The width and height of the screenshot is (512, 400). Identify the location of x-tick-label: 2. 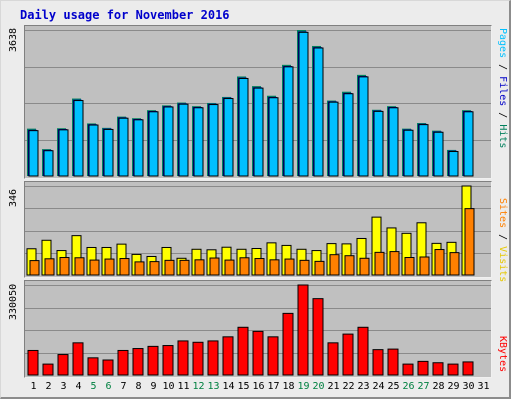
(48, 386).